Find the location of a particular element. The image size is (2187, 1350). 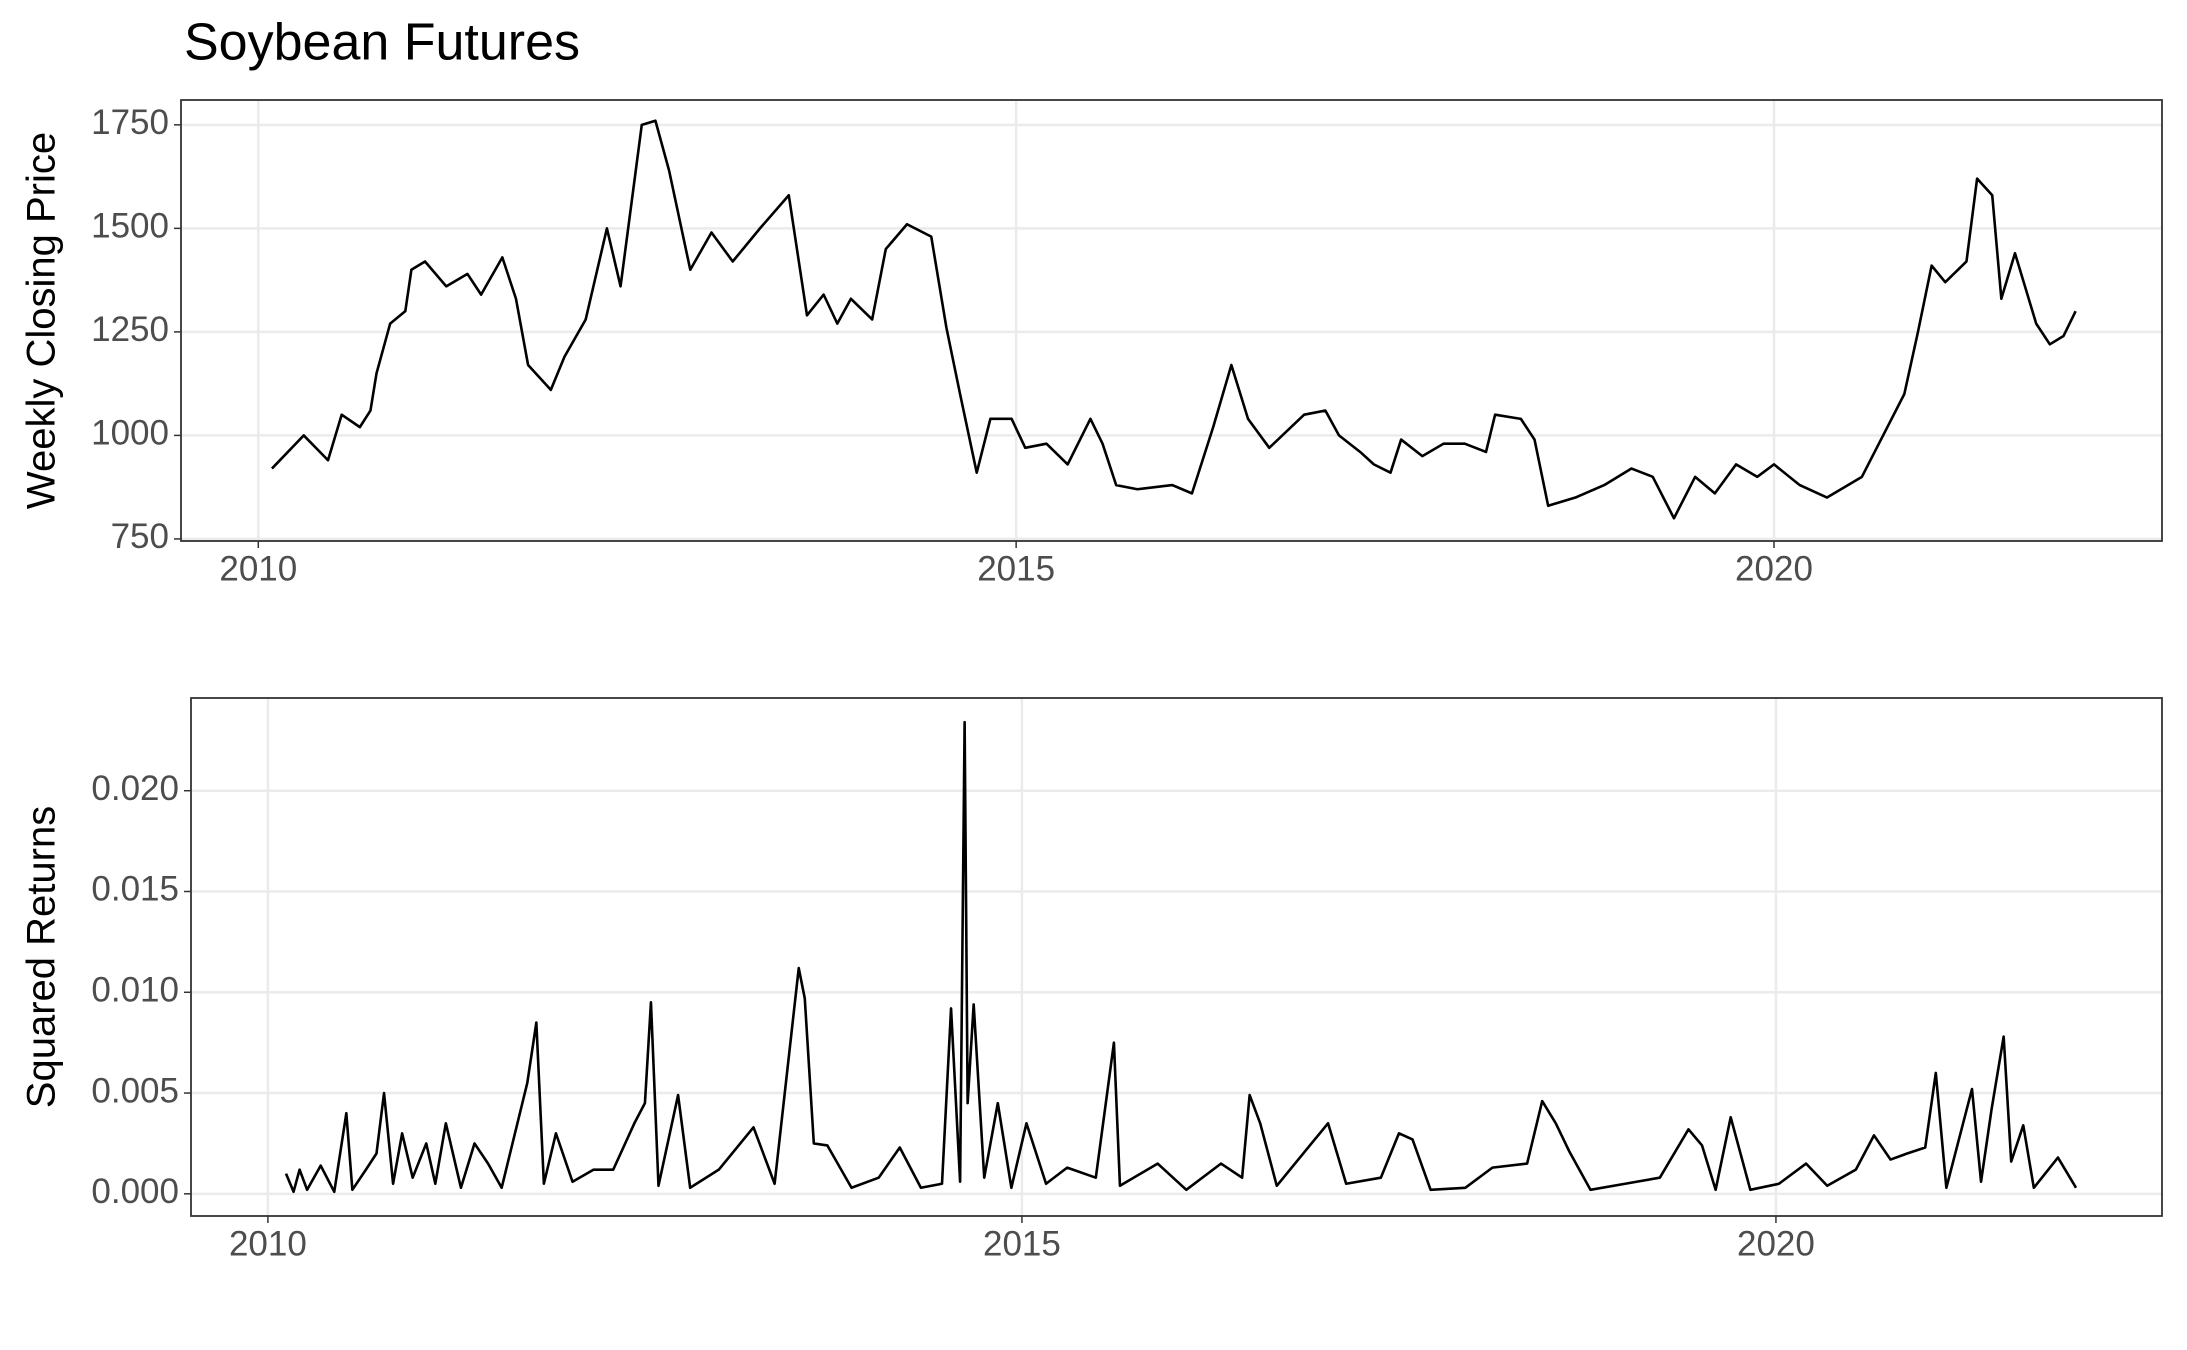

y-tick-label: 0.000 is located at coordinates (135, 1191).